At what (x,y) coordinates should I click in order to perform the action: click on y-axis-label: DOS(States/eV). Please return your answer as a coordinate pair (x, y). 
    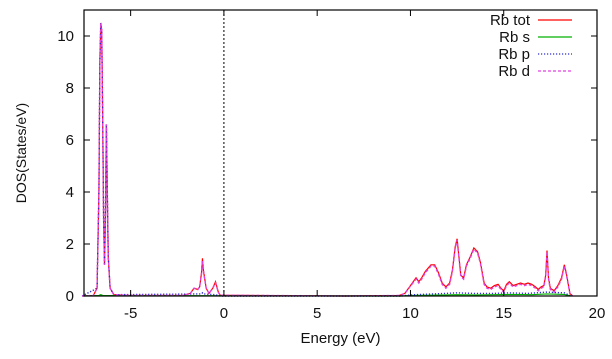
    Looking at the image, I should click on (21, 153).